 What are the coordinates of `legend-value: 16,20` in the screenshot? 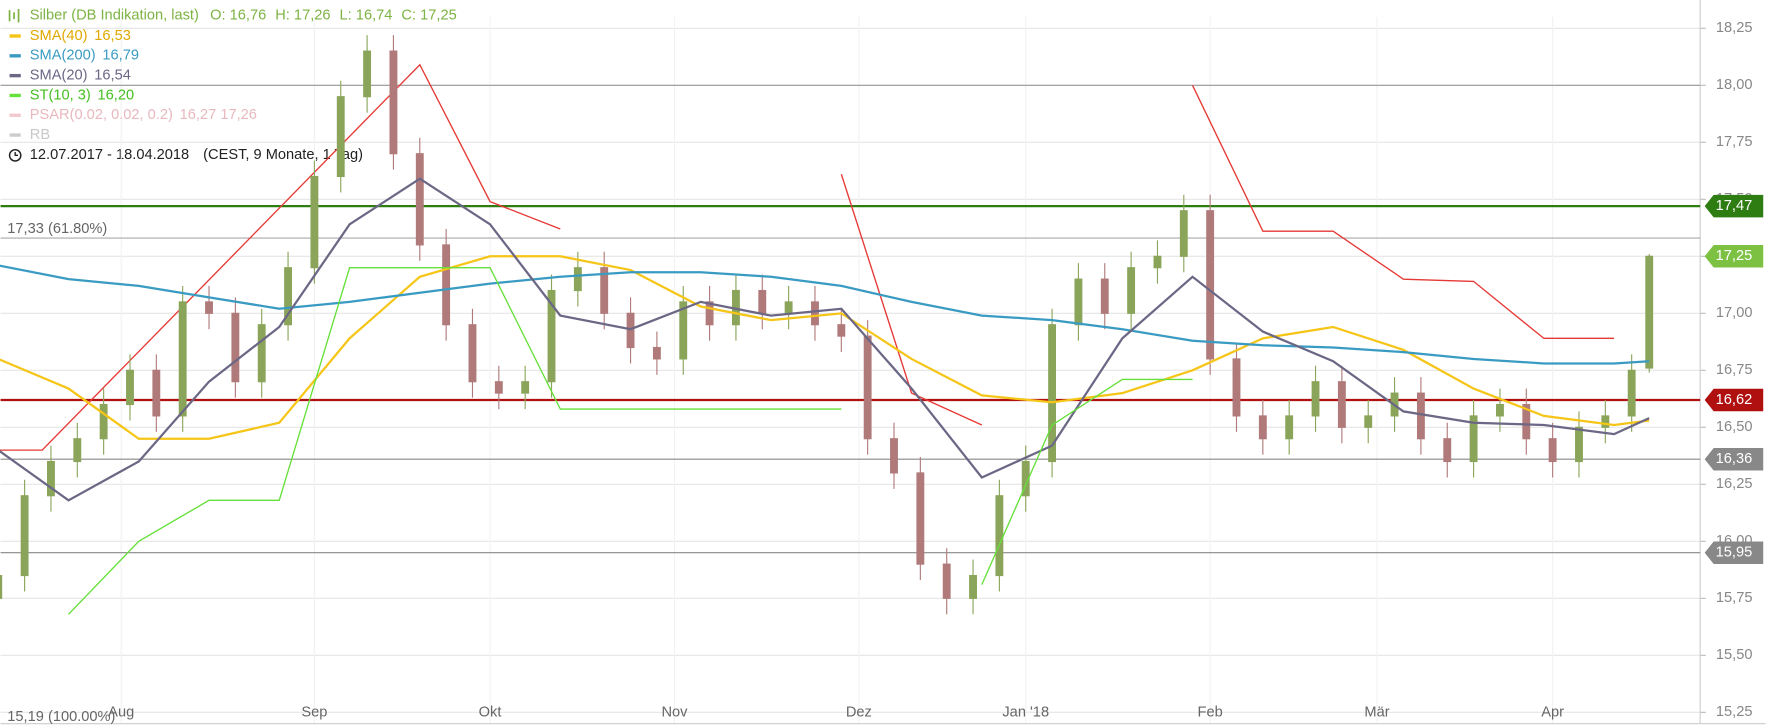 It's located at (116, 95).